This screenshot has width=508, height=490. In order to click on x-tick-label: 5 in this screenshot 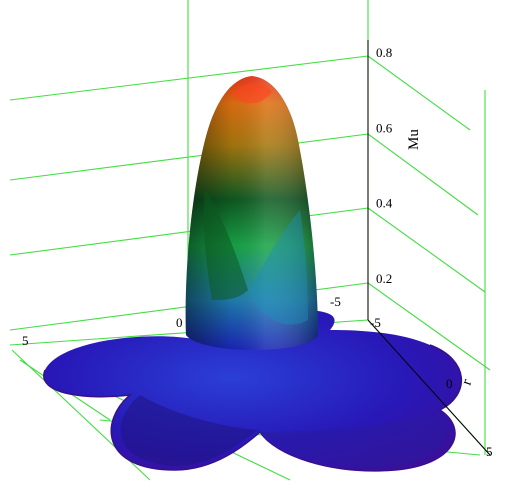, I will do `click(25, 340)`.